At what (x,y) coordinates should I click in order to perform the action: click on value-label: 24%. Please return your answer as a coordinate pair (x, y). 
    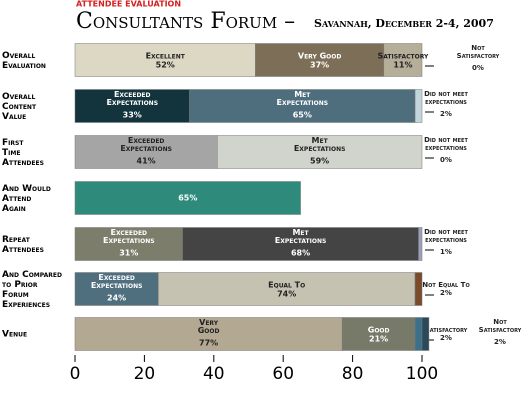
    Looking at the image, I should click on (116, 298).